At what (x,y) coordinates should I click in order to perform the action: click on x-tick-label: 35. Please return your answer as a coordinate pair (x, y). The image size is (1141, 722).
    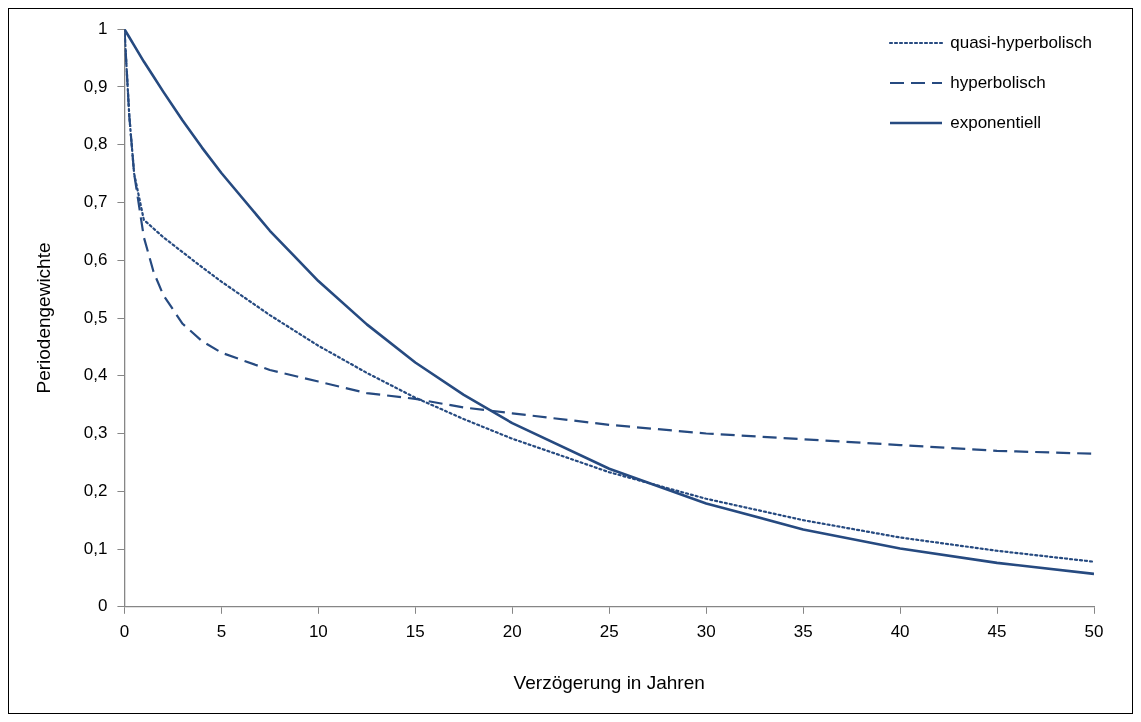
    Looking at the image, I should click on (803, 631).